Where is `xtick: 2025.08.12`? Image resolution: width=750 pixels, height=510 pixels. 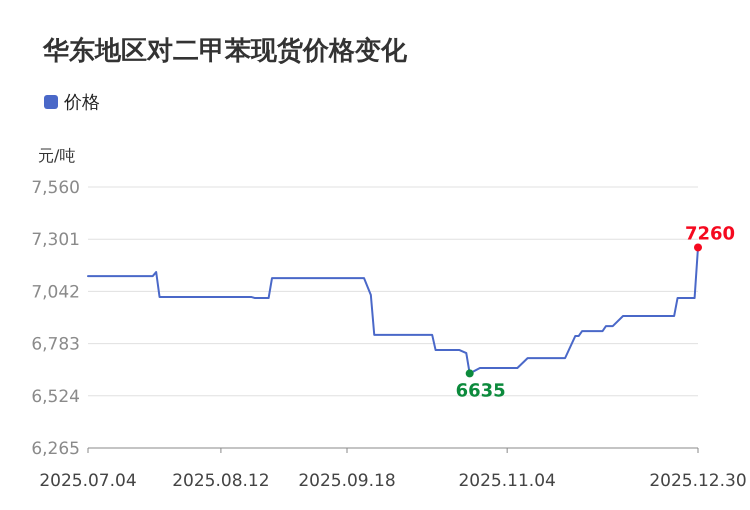 xtick: 2025.08.12 is located at coordinates (221, 481).